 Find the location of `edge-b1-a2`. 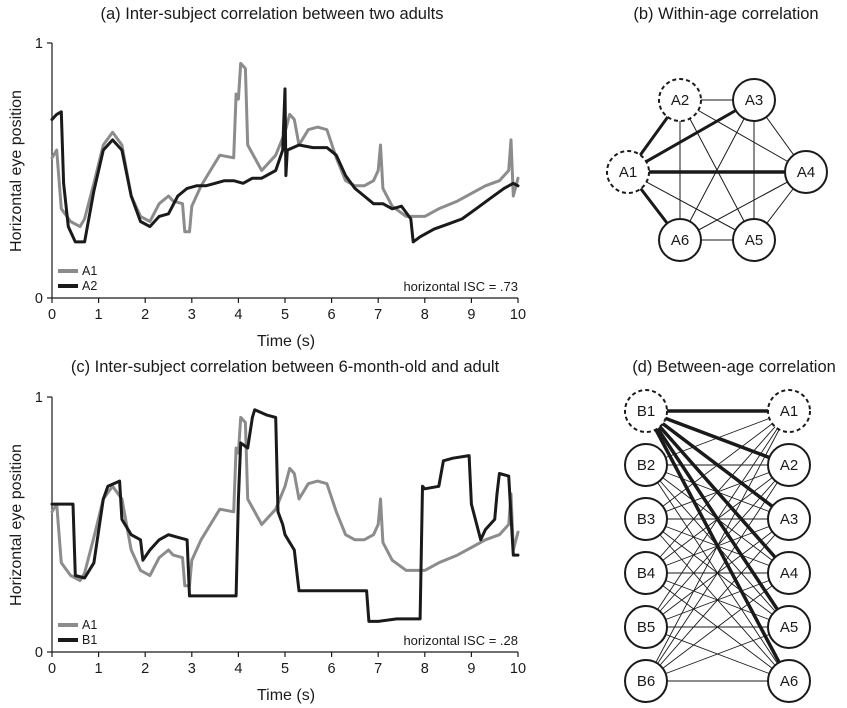

edge-b1-a2 is located at coordinates (717, 438).